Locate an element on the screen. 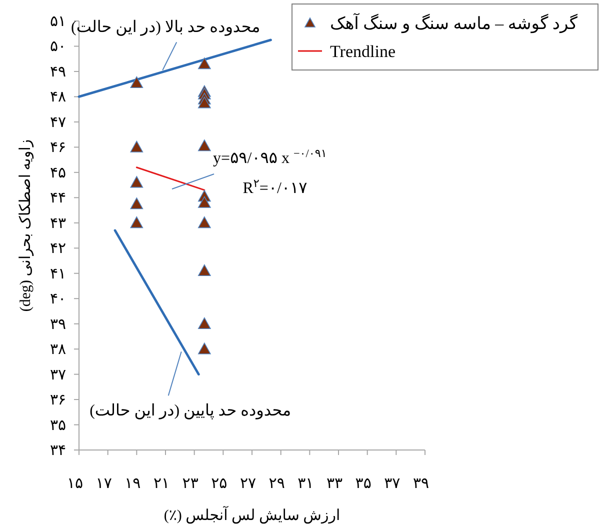  y-tick-label: ۳۹ is located at coordinates (58, 324).